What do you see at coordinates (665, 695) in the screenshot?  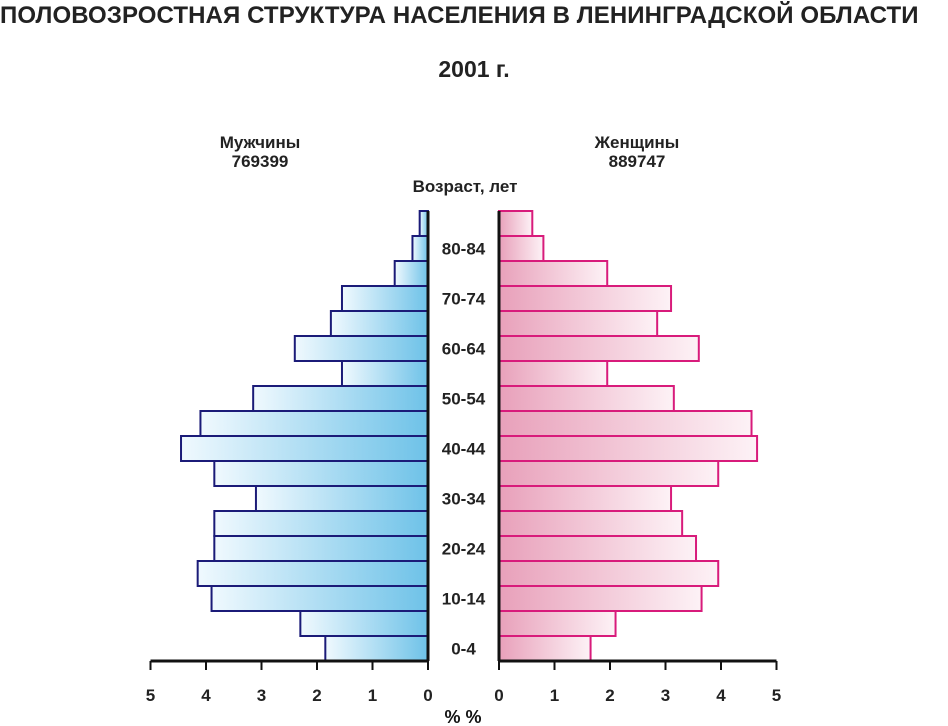 I see `female-tick-label-3: 3` at bounding box center [665, 695].